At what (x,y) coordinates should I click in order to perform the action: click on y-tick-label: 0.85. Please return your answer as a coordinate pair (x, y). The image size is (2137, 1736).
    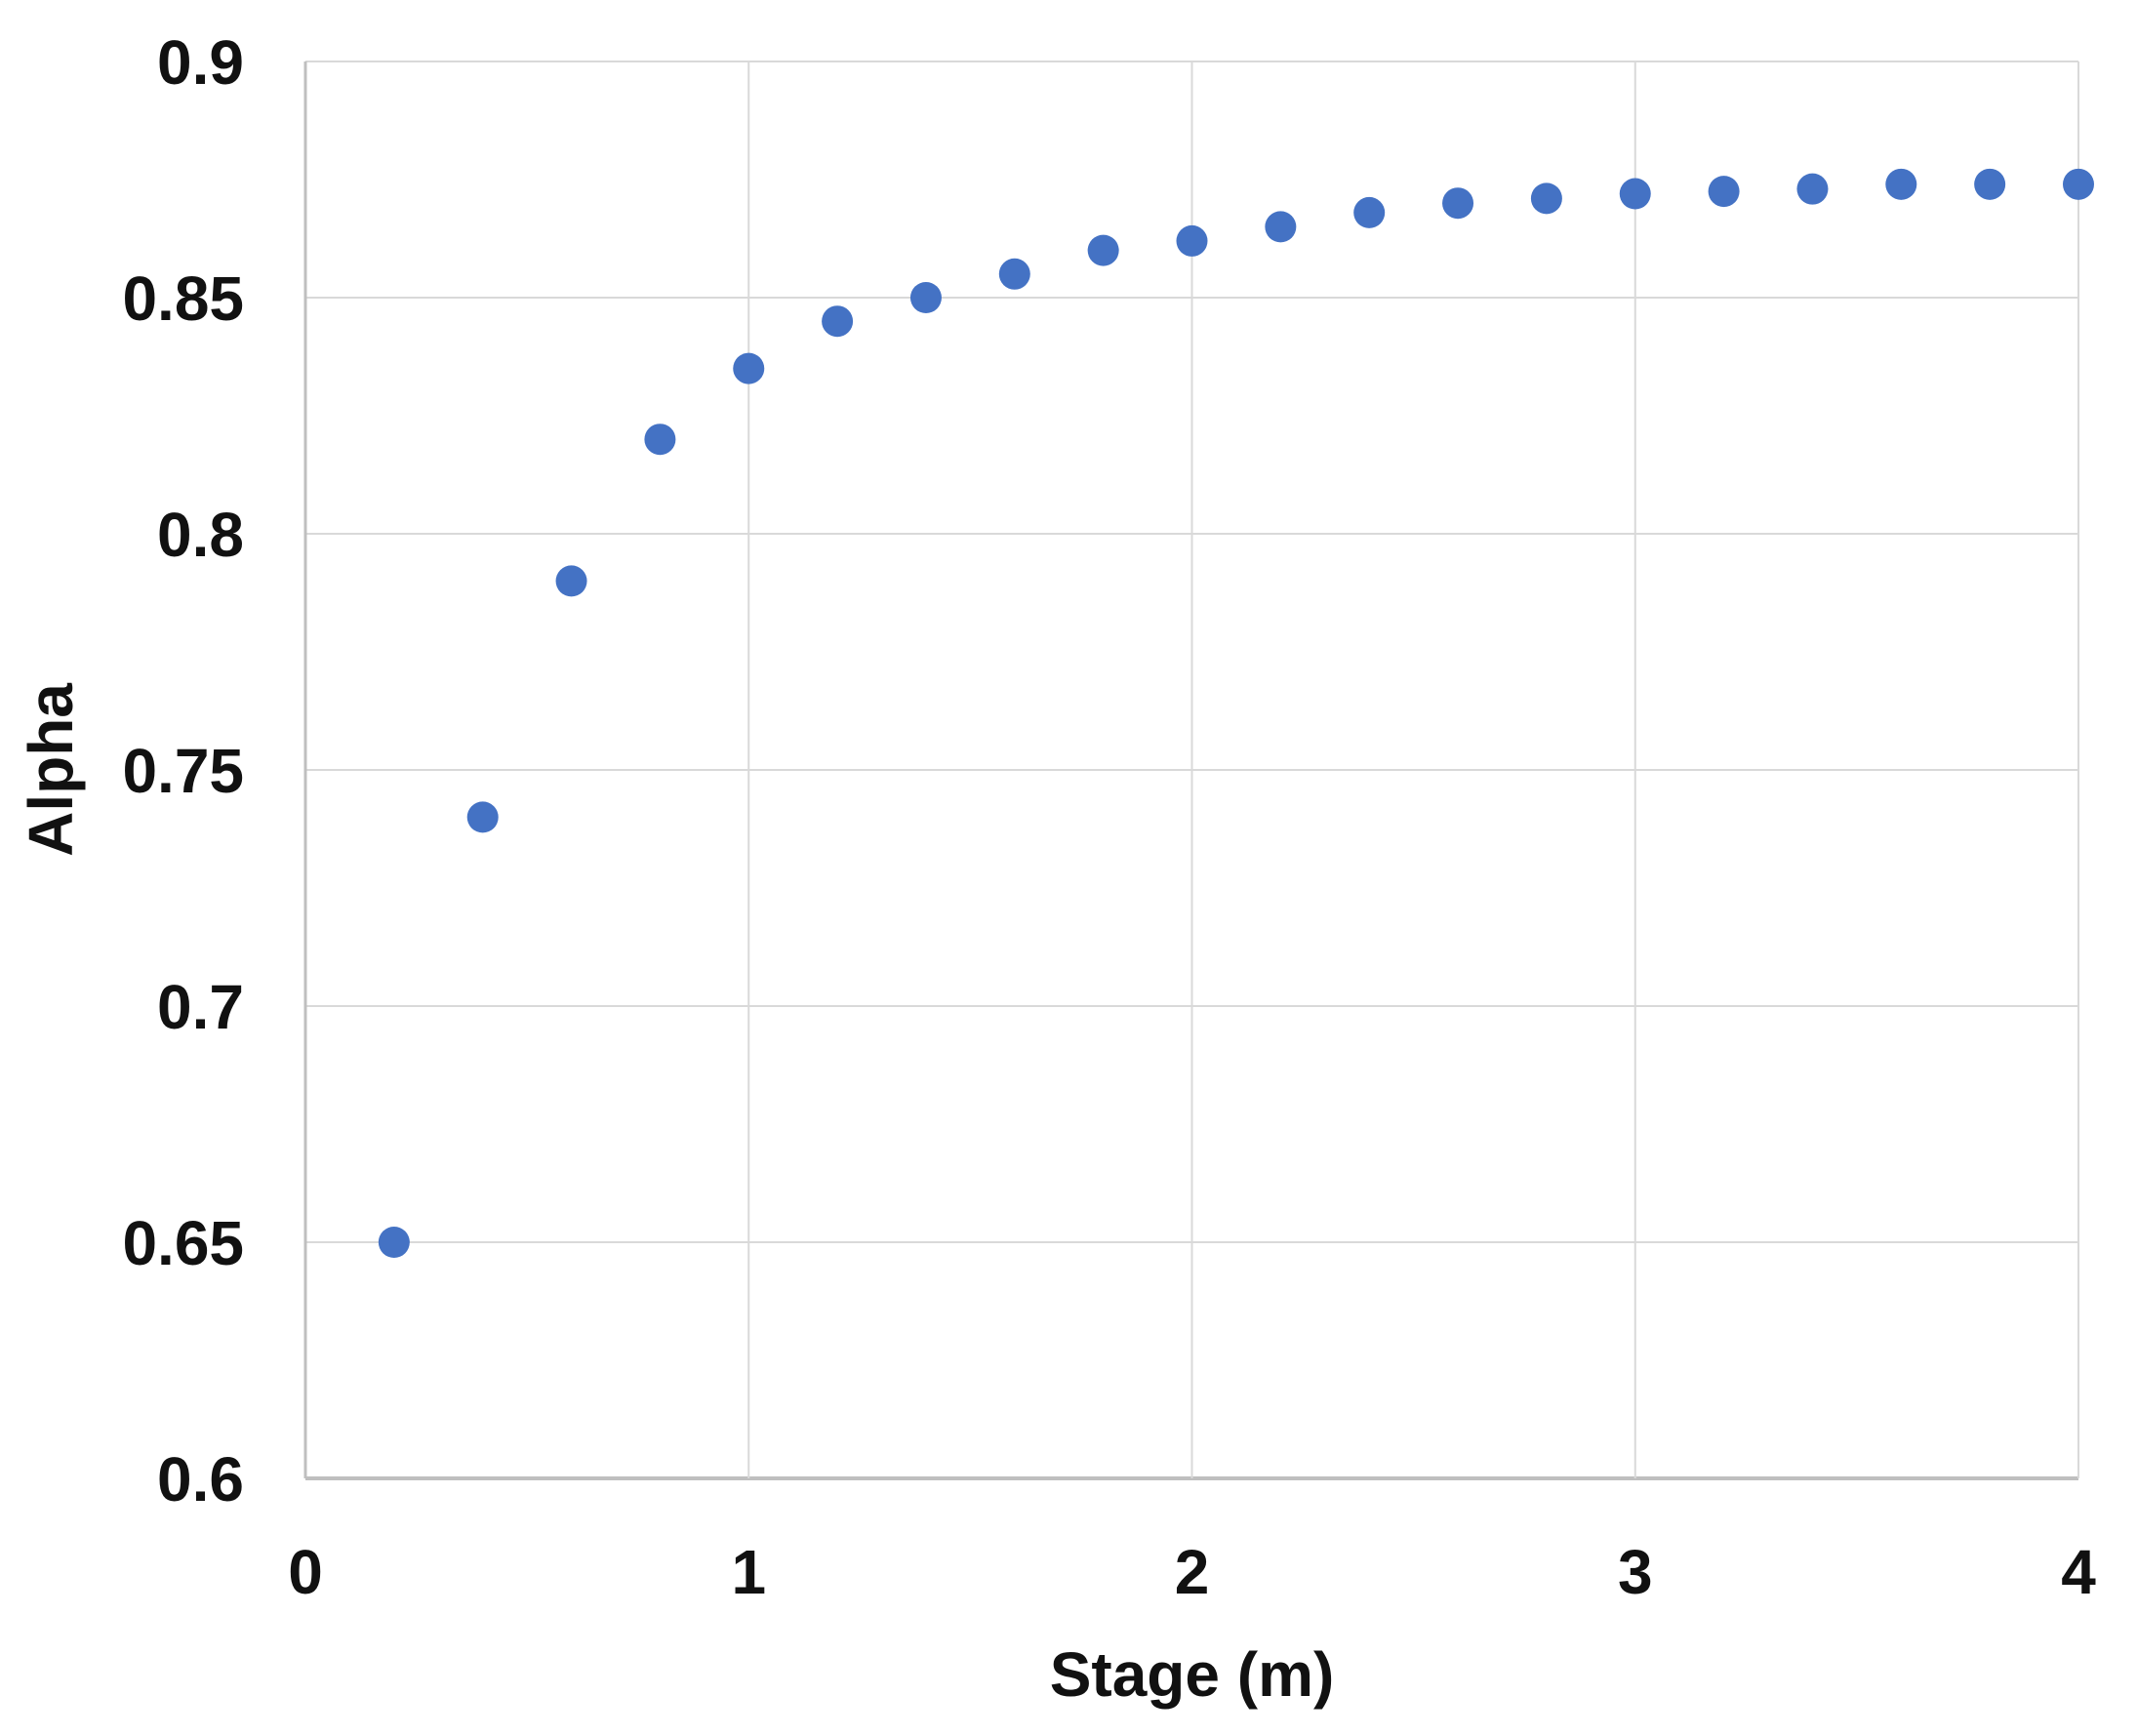
    Looking at the image, I should click on (183, 298).